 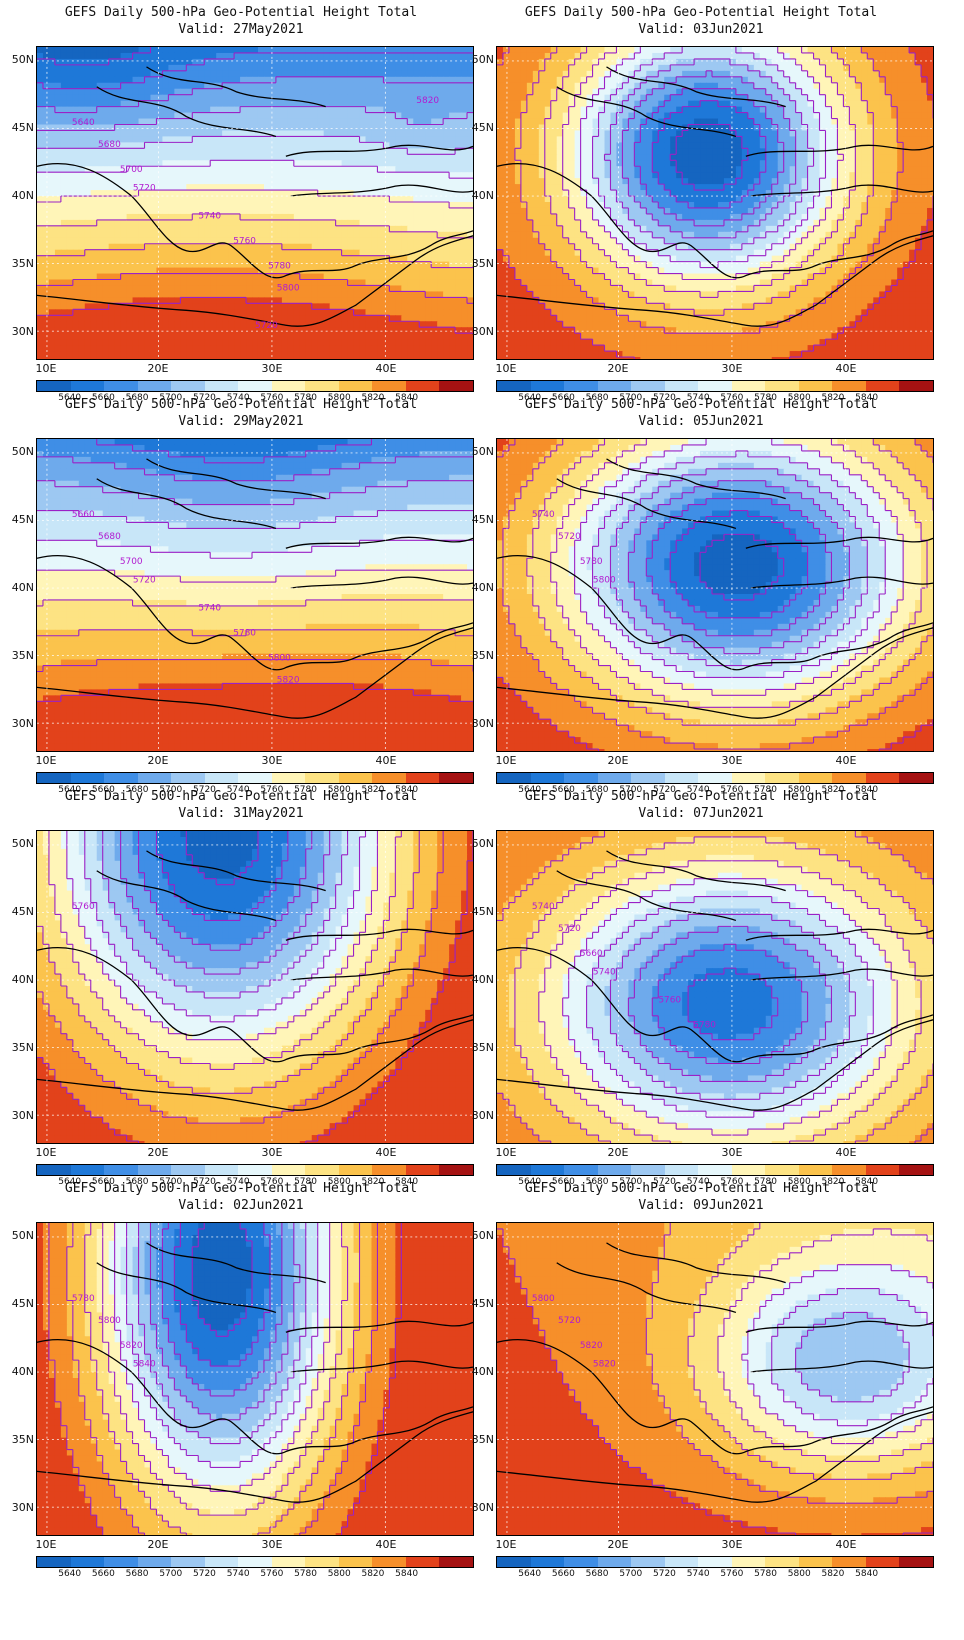 What do you see at coordinates (715, 595) in the screenshot?
I see `height-map: 5740 5720 5780 5800` at bounding box center [715, 595].